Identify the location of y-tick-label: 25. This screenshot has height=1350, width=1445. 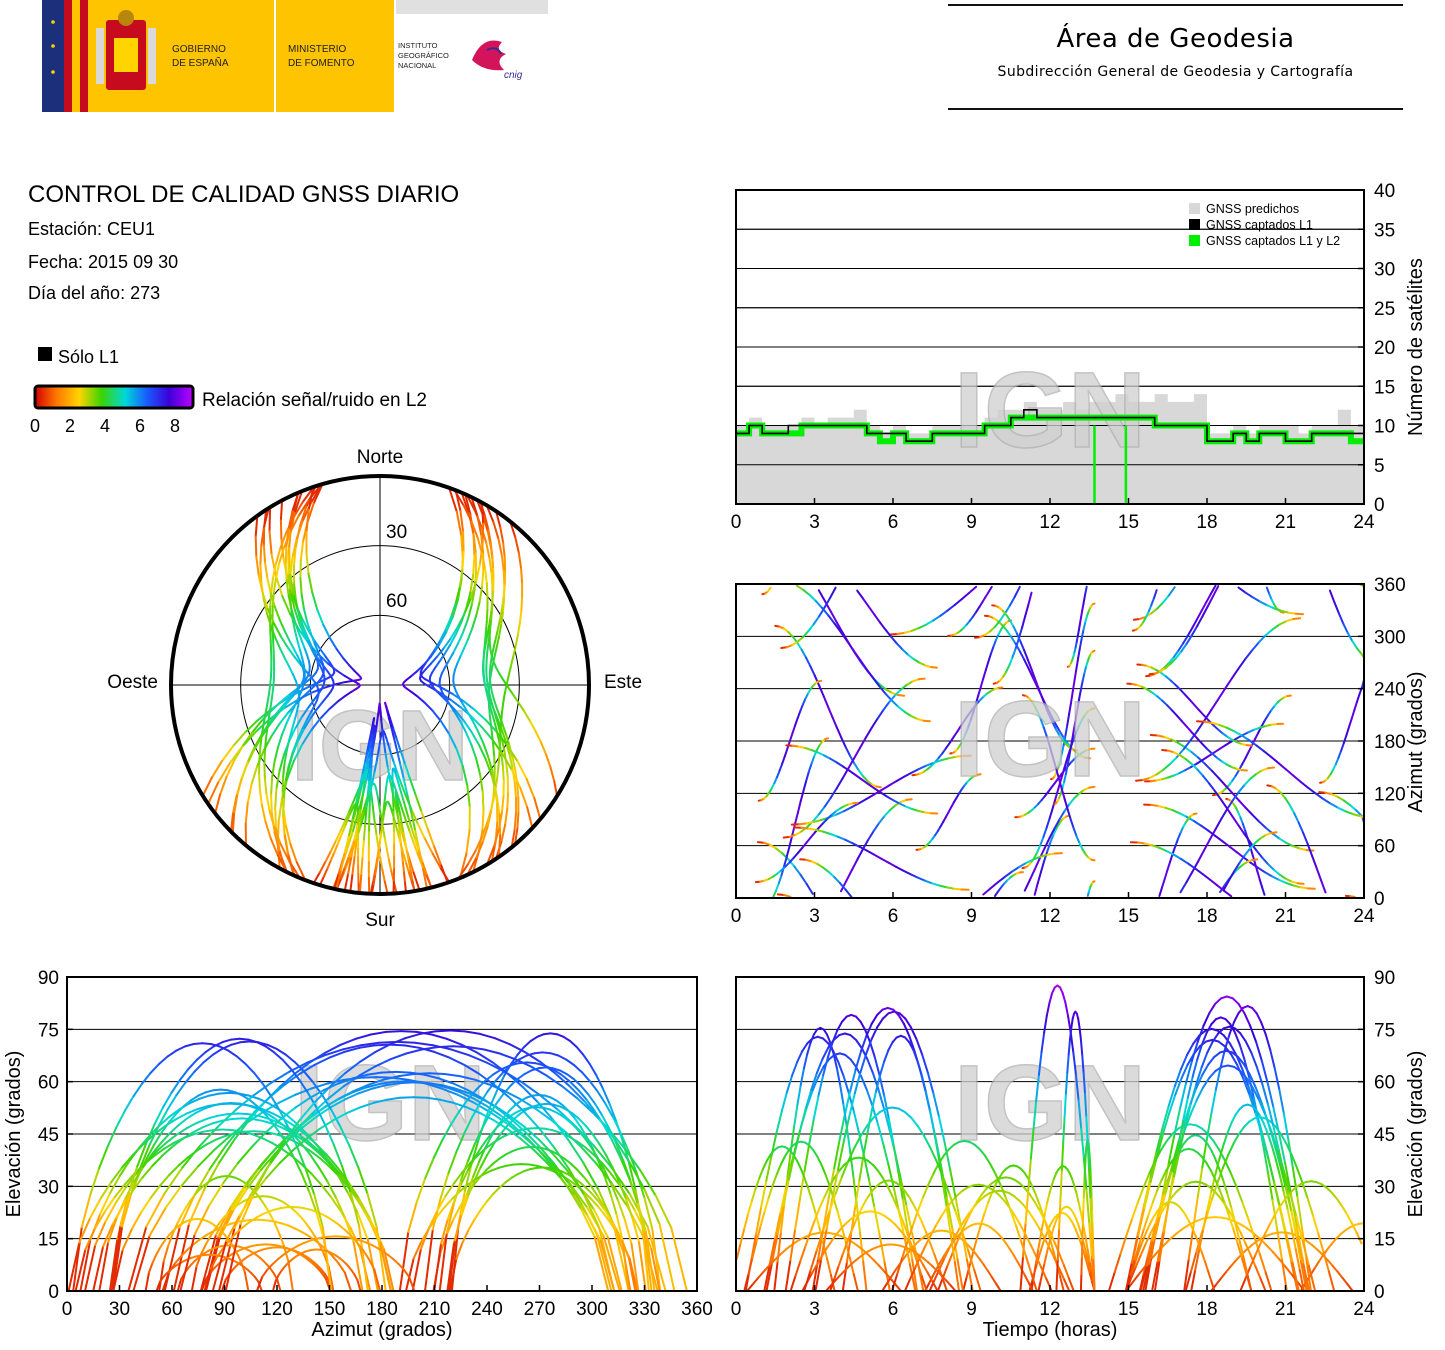
(1384, 309).